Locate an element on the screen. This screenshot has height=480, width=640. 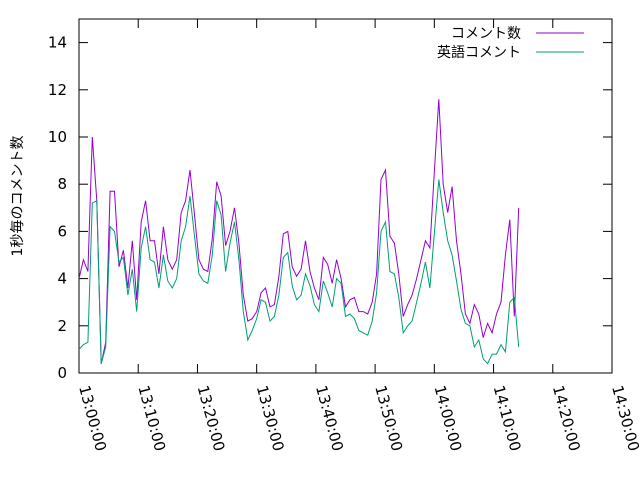
x-tick-label: 14:20:00 is located at coordinates (566, 418).